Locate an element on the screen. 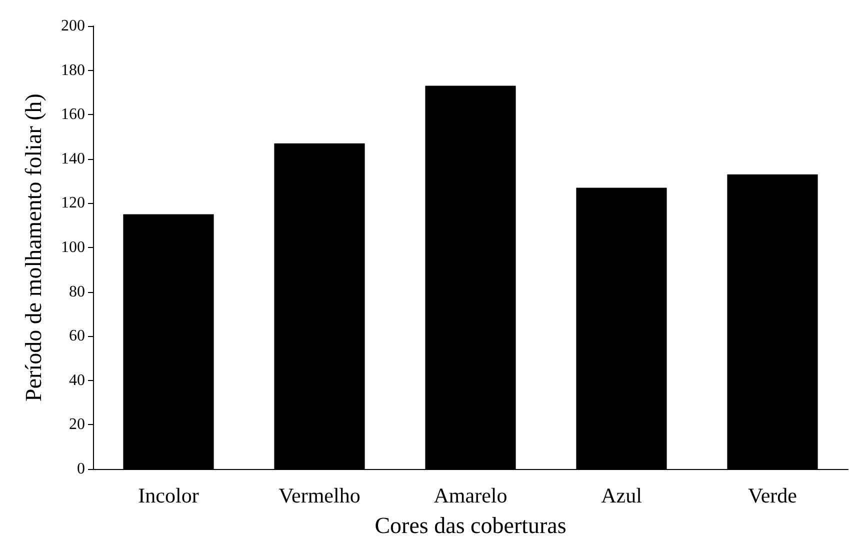  y-tick-label: 60 is located at coordinates (77, 336).